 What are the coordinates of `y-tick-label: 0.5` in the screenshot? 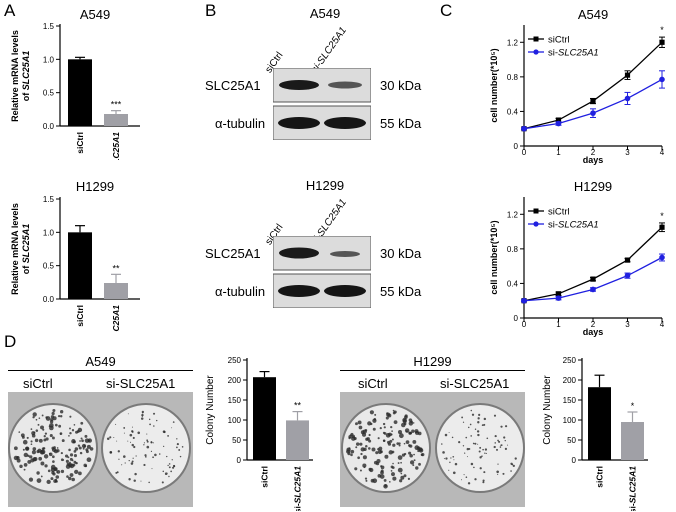 It's located at (49, 266).